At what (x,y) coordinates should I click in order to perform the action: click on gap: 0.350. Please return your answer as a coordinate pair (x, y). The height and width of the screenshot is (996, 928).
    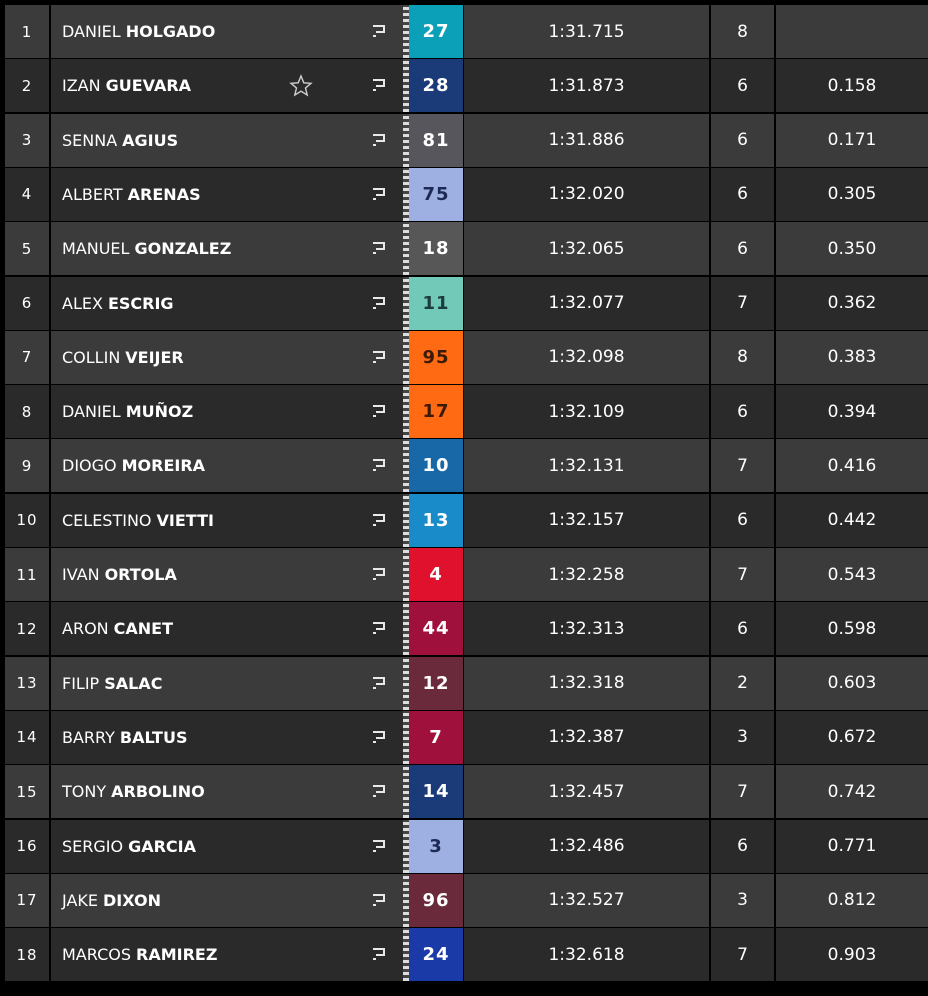
    Looking at the image, I should click on (852, 249).